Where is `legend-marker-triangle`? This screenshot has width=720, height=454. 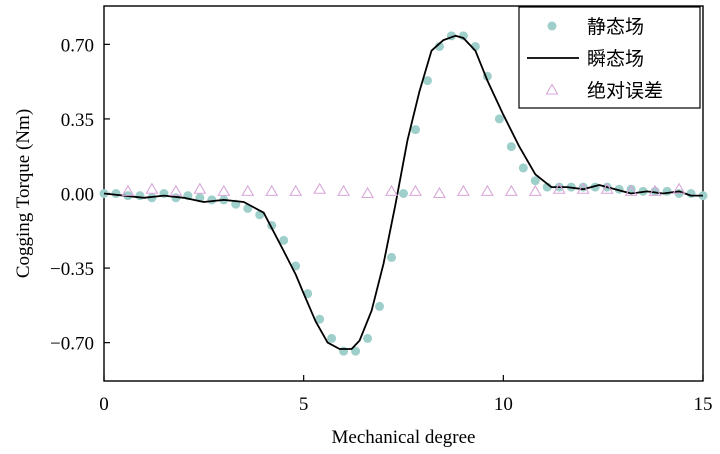
legend-marker-triangle is located at coordinates (552, 89).